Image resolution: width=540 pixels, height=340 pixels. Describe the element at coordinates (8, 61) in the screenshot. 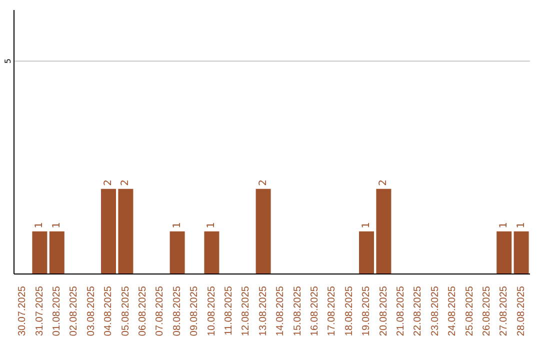

I see `y-tick-label: 5` at that location.